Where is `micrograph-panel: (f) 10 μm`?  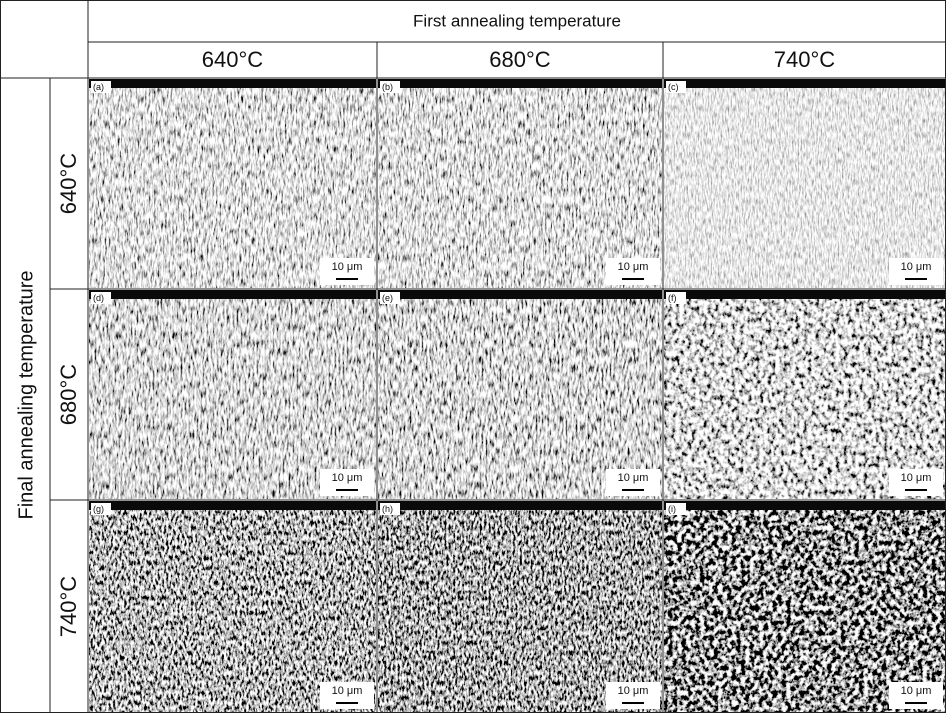 micrograph-panel: (f) 10 μm is located at coordinates (804, 394).